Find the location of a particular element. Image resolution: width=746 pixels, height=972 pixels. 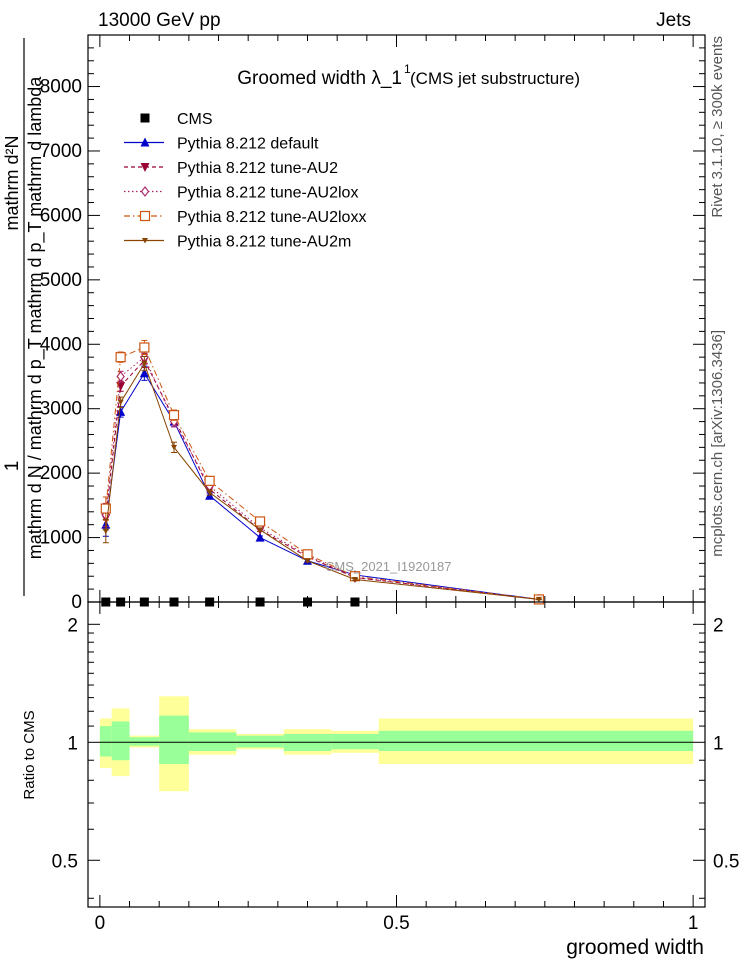

legend-entry-5: Pythia 8.212 tune-AU2m is located at coordinates (237, 242).